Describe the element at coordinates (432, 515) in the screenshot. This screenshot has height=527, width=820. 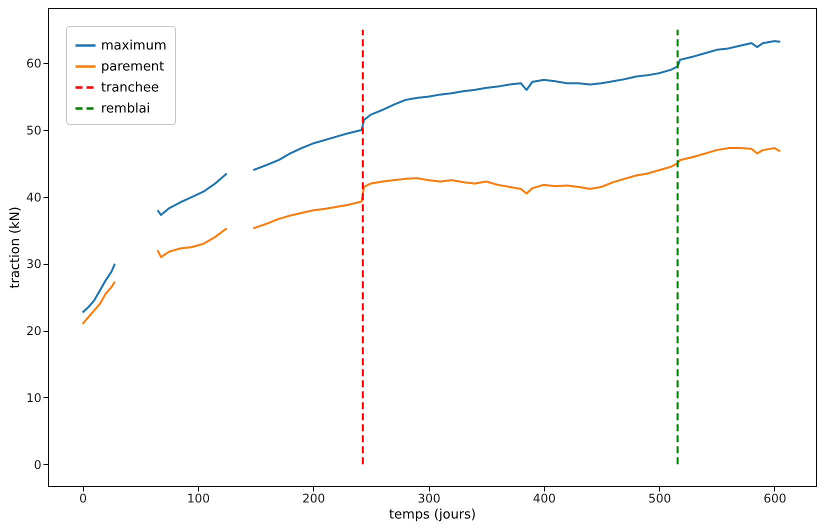
I see `x-axis-title: temps (jours)` at that location.